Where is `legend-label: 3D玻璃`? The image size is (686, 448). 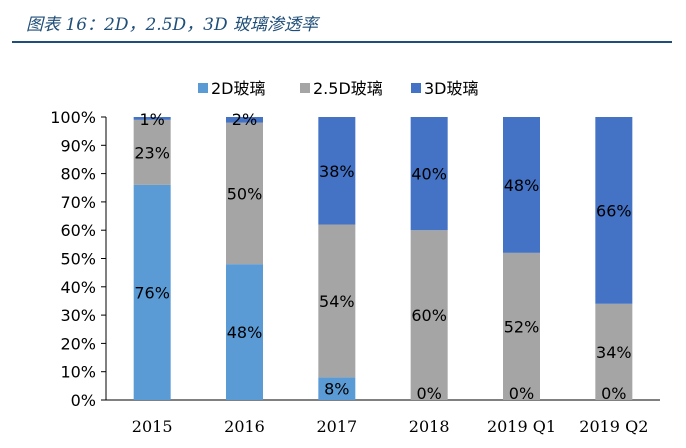
legend-label: 3D玻璃 is located at coordinates (451, 88).